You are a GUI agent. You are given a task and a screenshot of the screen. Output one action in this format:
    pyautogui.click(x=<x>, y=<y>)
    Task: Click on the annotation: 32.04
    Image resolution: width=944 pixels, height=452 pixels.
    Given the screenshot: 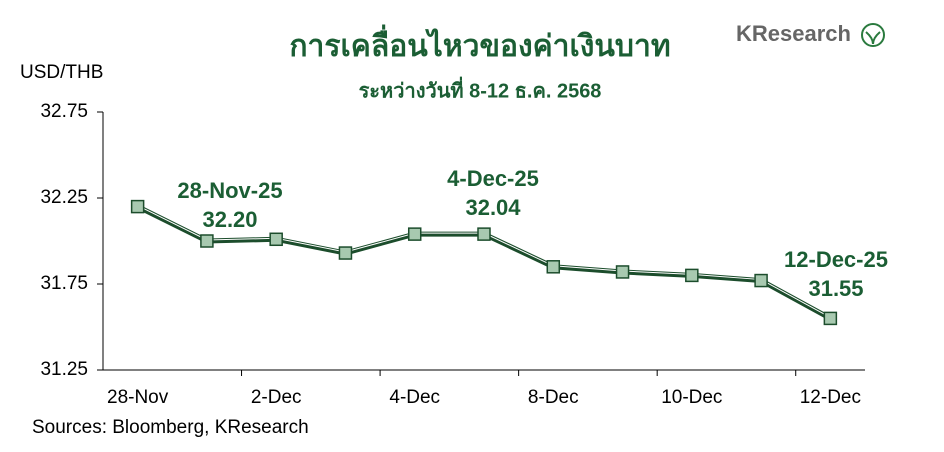 What is the action you would take?
    pyautogui.click(x=493, y=207)
    